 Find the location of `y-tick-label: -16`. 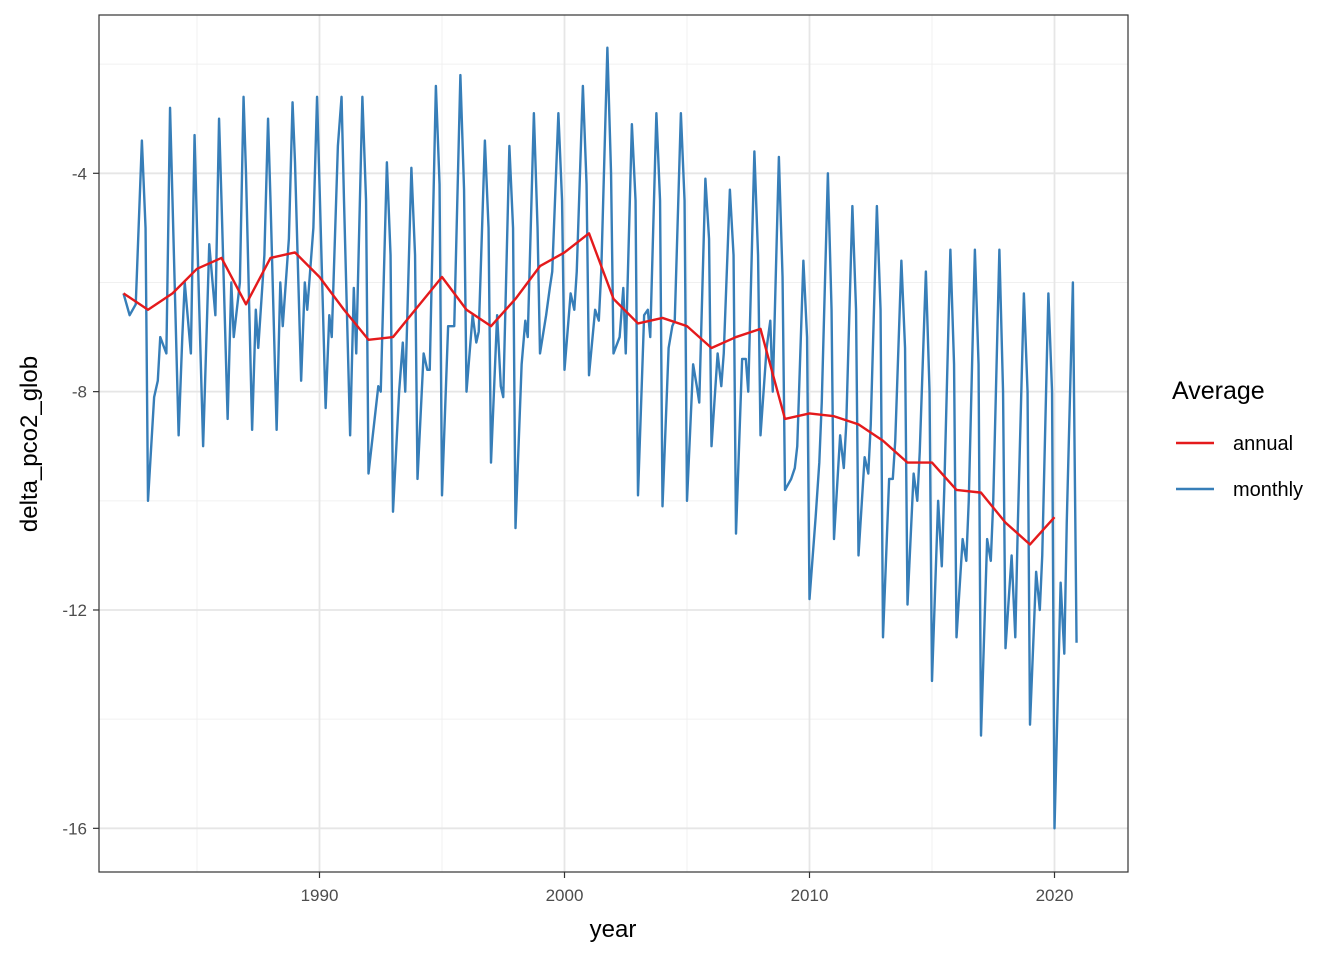

y-tick-label: -16 is located at coordinates (74, 828).